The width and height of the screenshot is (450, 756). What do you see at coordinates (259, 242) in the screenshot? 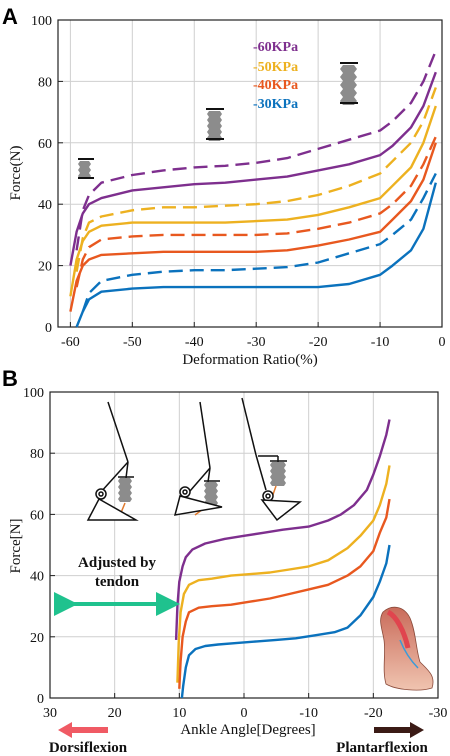
I see `series-line-blue-dashed` at bounding box center [259, 242].